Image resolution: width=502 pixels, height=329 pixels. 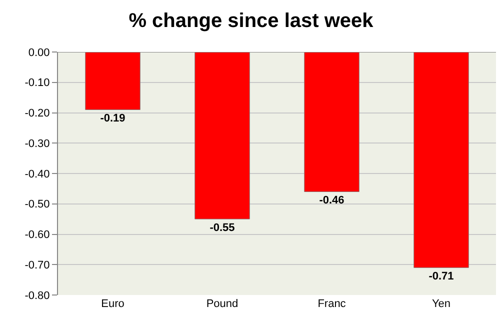 What do you see at coordinates (222, 228) in the screenshot?
I see `data-label: -0.55` at bounding box center [222, 228].